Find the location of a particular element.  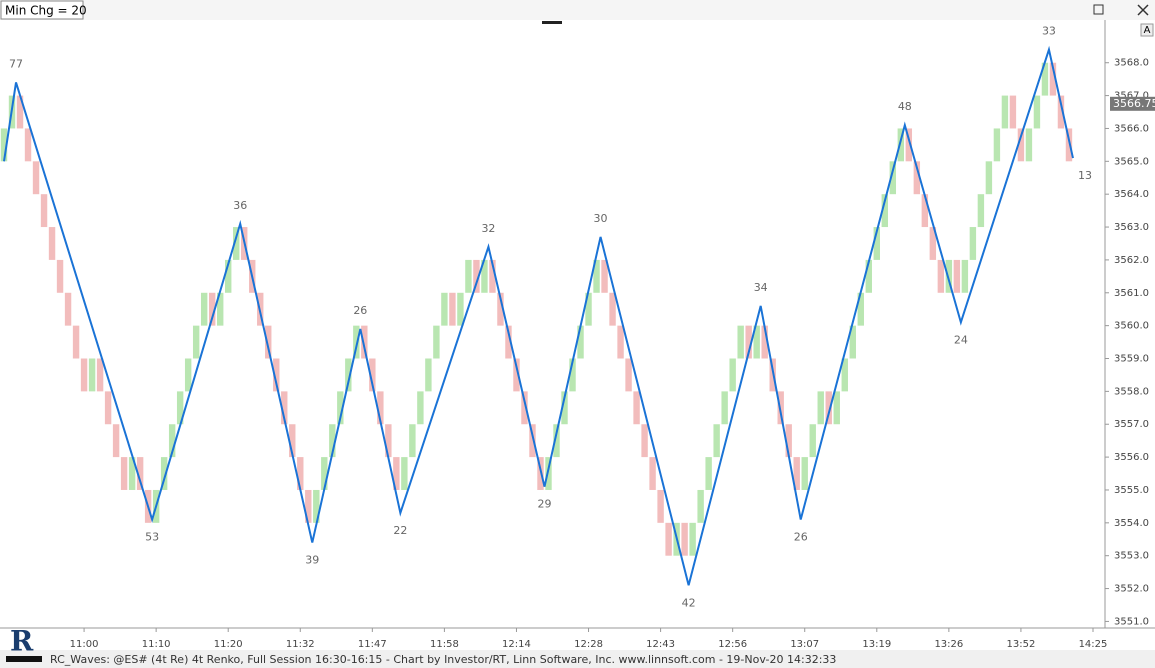

x-tick-label: 12:28 is located at coordinates (588, 644).